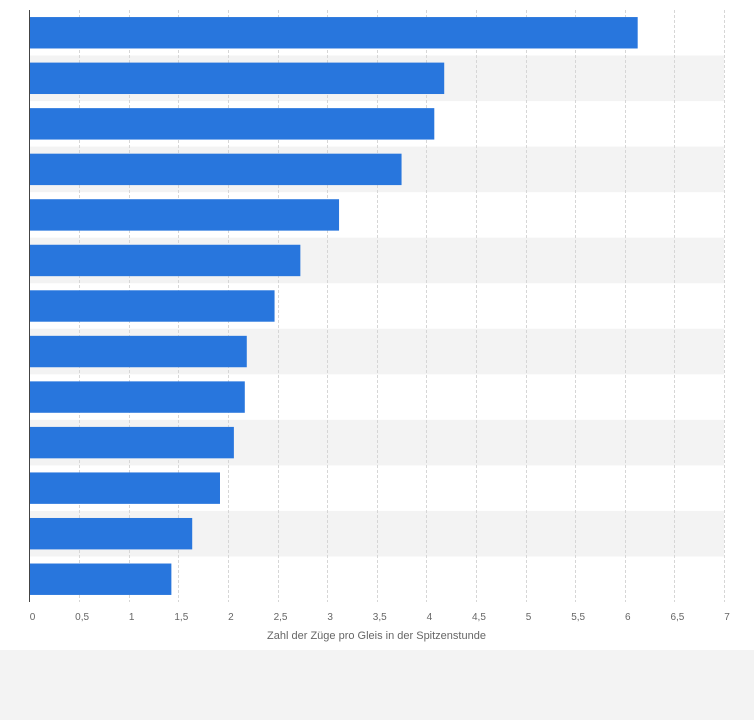 Image resolution: width=754 pixels, height=720 pixels. I want to click on x-tick-labels: 0 0,5 1 1,5 2 2,5 3 3,5 4 4,5 5 5,5 6 6,5 7, so click(380, 617).